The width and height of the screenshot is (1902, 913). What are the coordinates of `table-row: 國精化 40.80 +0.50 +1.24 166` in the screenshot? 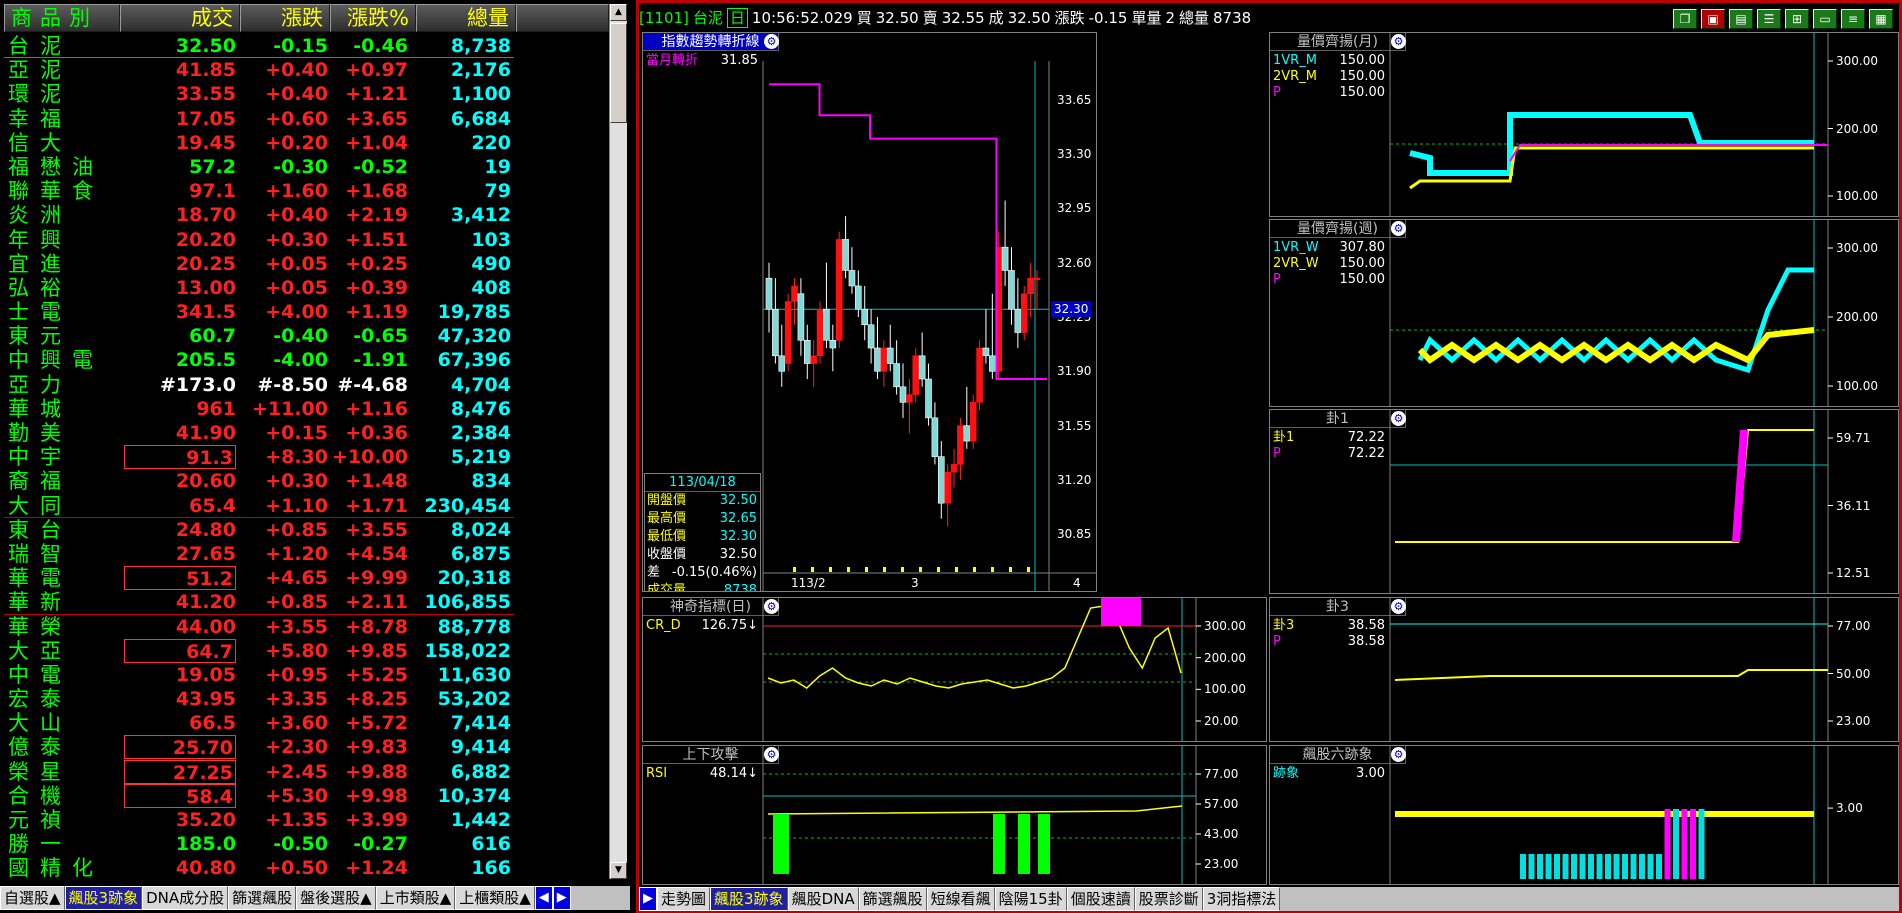 It's located at (306, 867).